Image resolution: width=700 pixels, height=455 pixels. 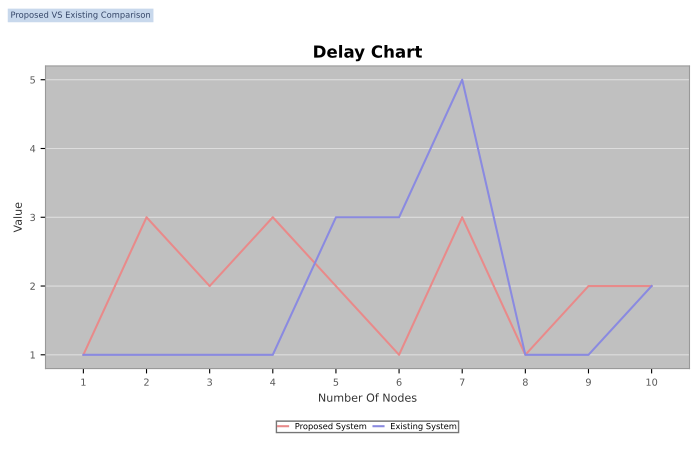 What do you see at coordinates (83, 382) in the screenshot?
I see `x-tick-label: 1` at bounding box center [83, 382].